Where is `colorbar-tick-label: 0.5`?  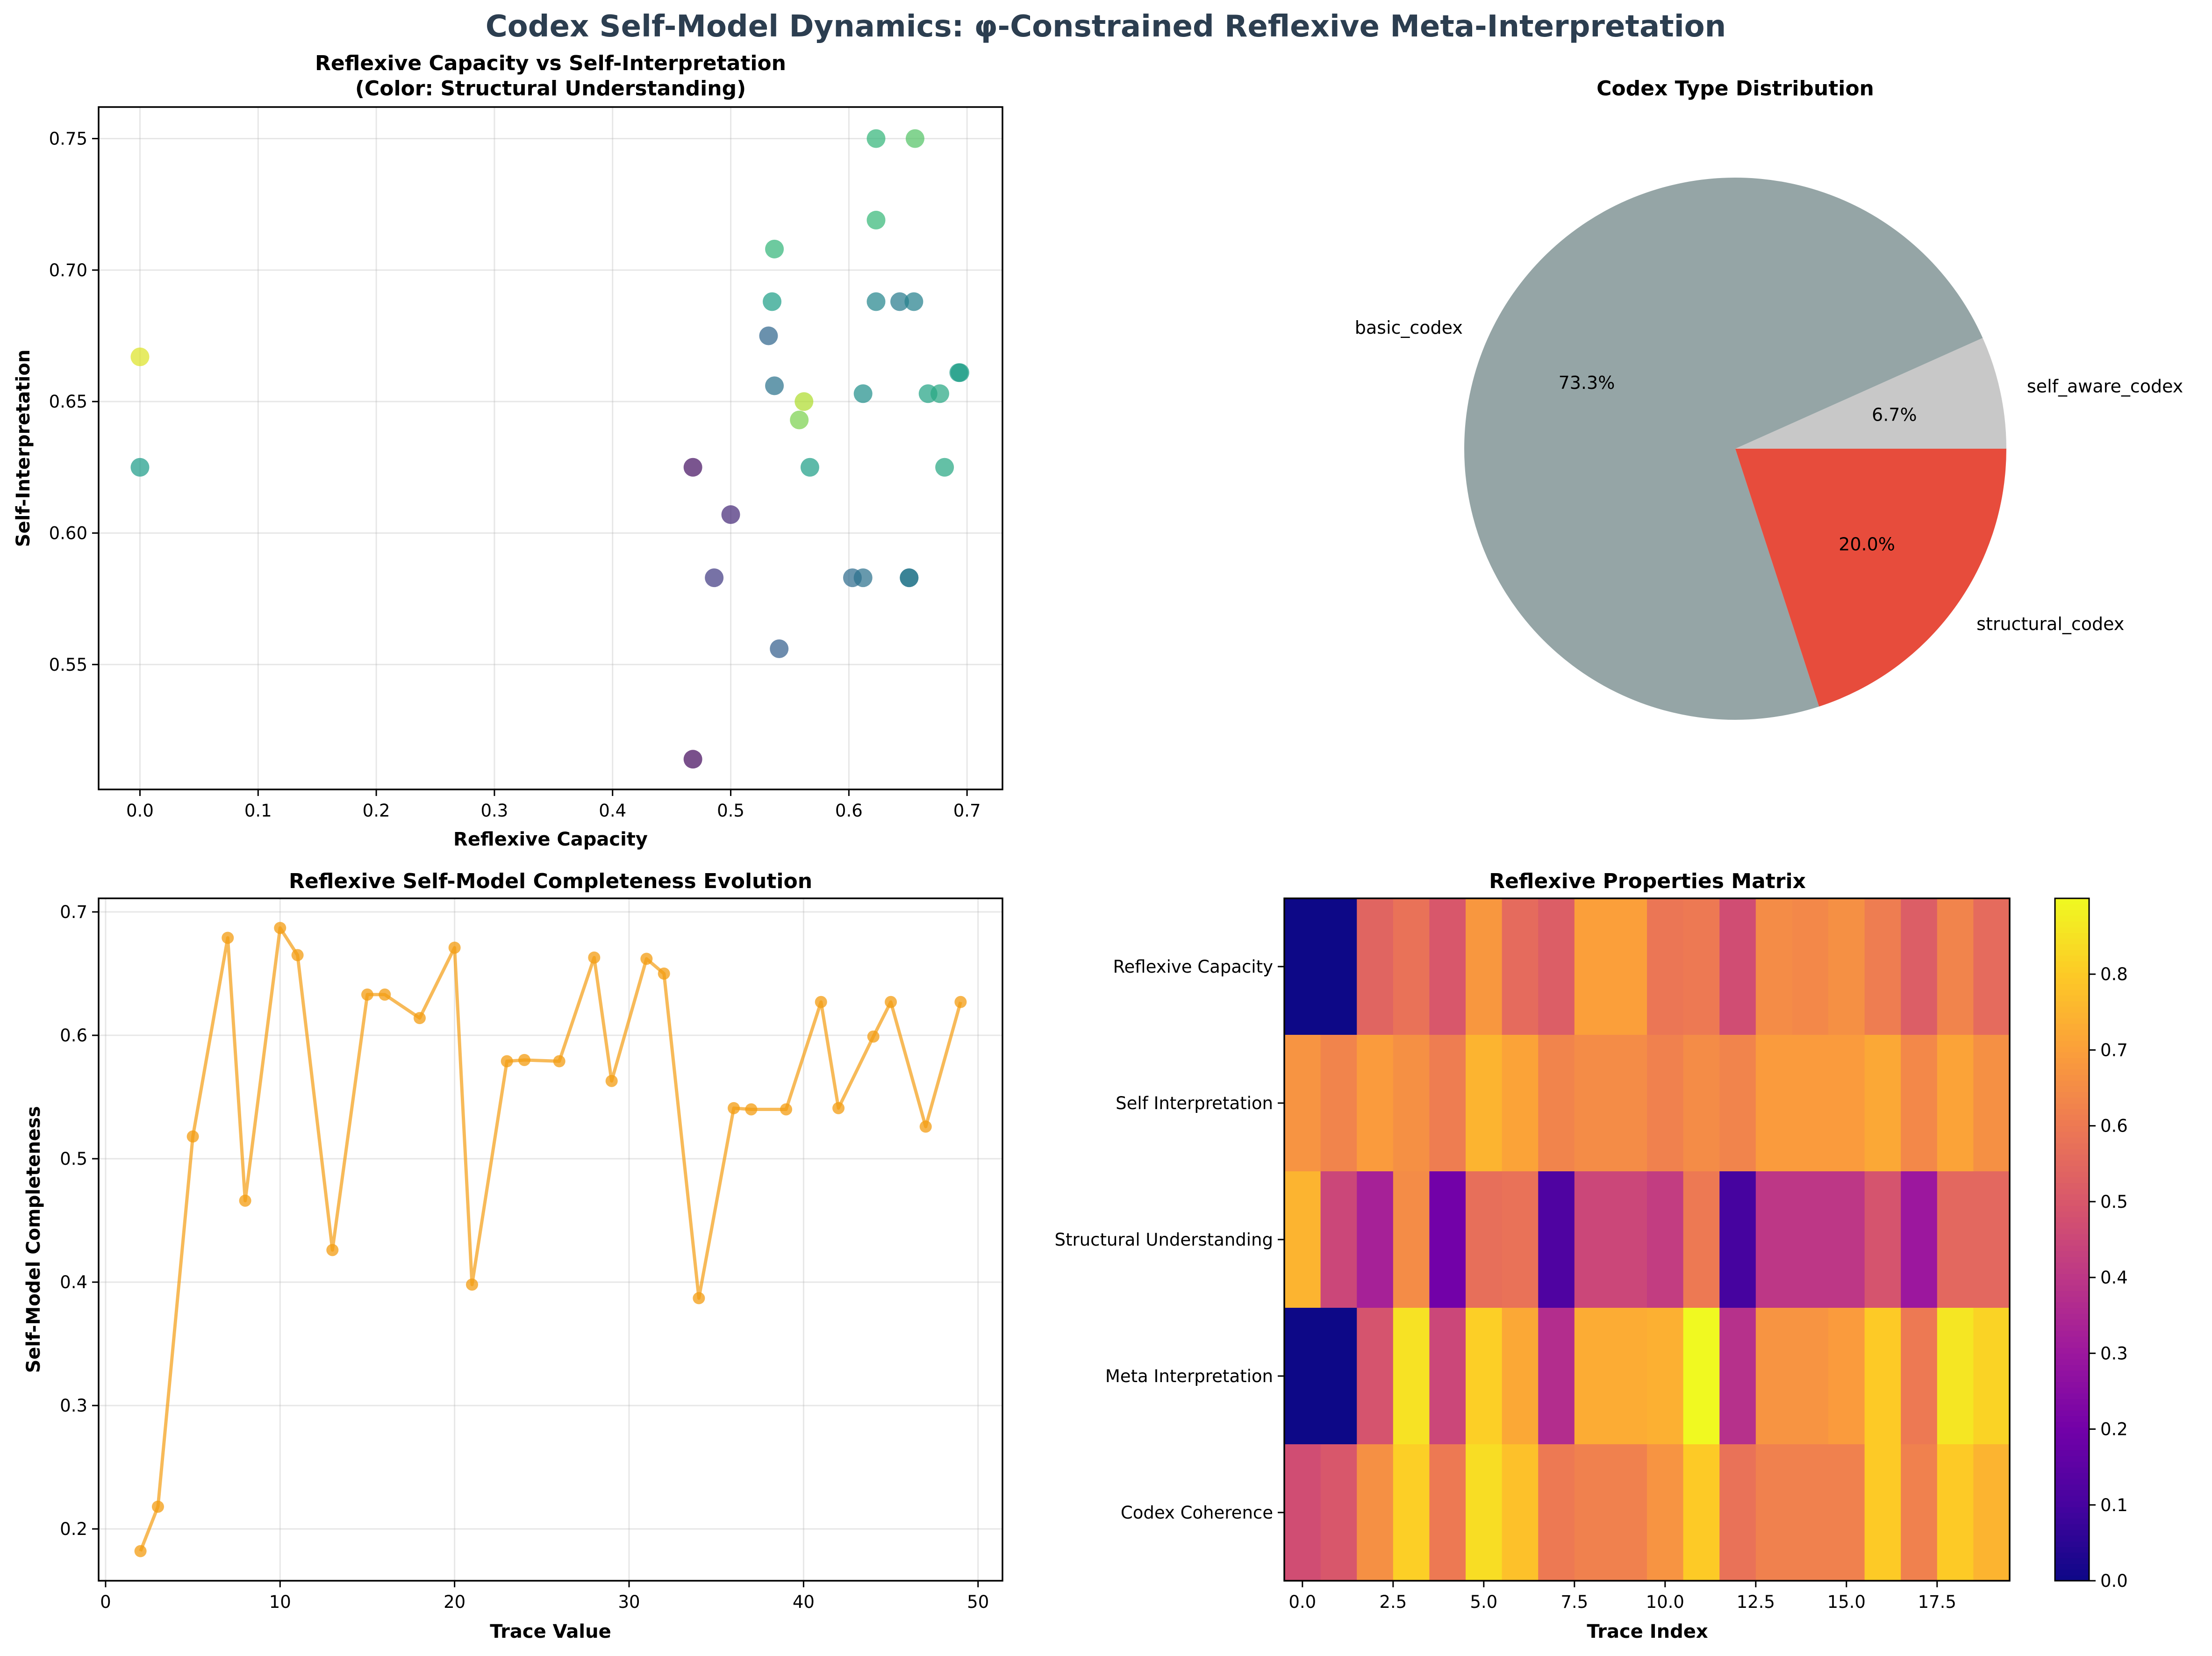
colorbar-tick-label: 0.5 is located at coordinates (2114, 1202).